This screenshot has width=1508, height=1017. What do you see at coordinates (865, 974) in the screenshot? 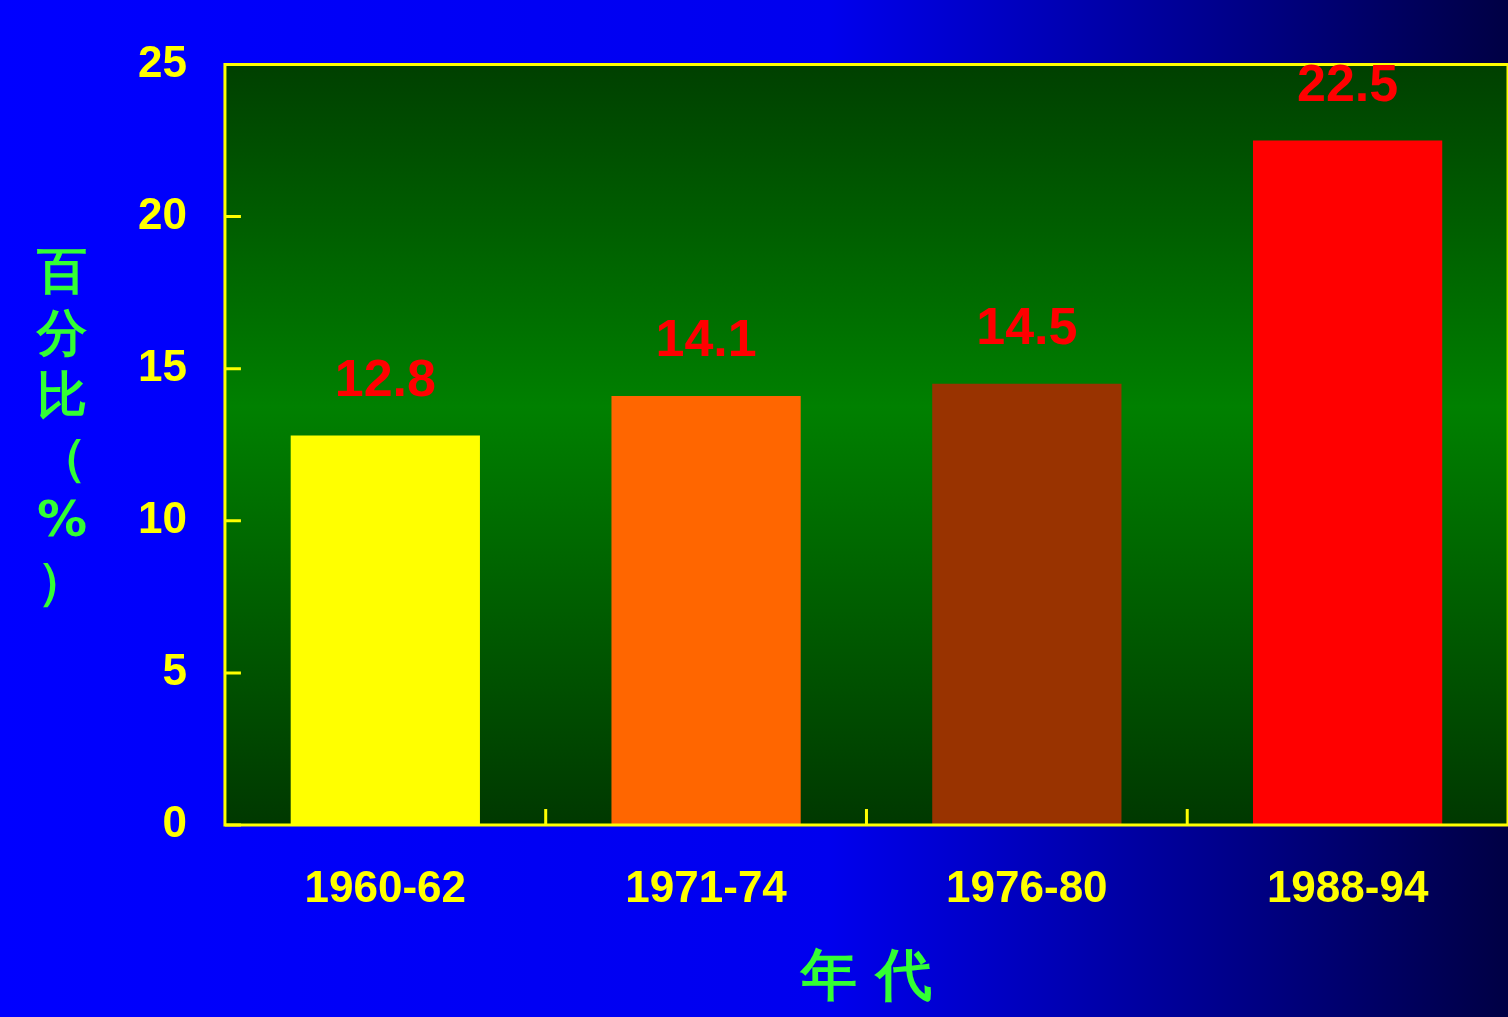
I see `x-axis-title: 年 代` at bounding box center [865, 974].